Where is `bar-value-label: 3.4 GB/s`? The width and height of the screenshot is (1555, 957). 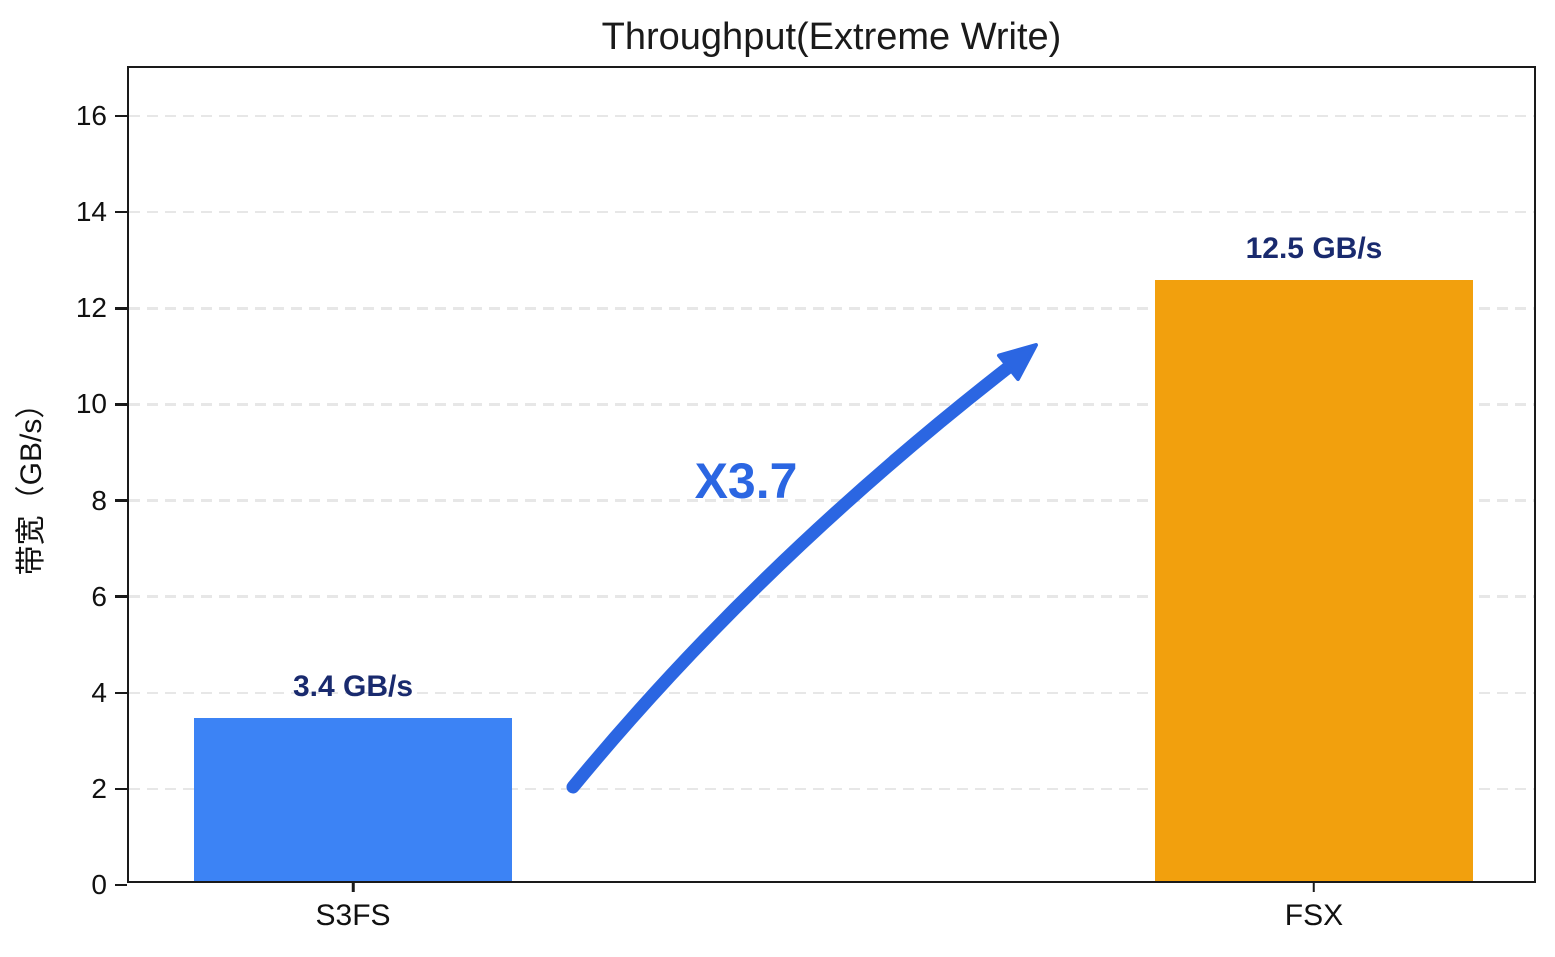
bar-value-label: 3.4 GB/s is located at coordinates (353, 686).